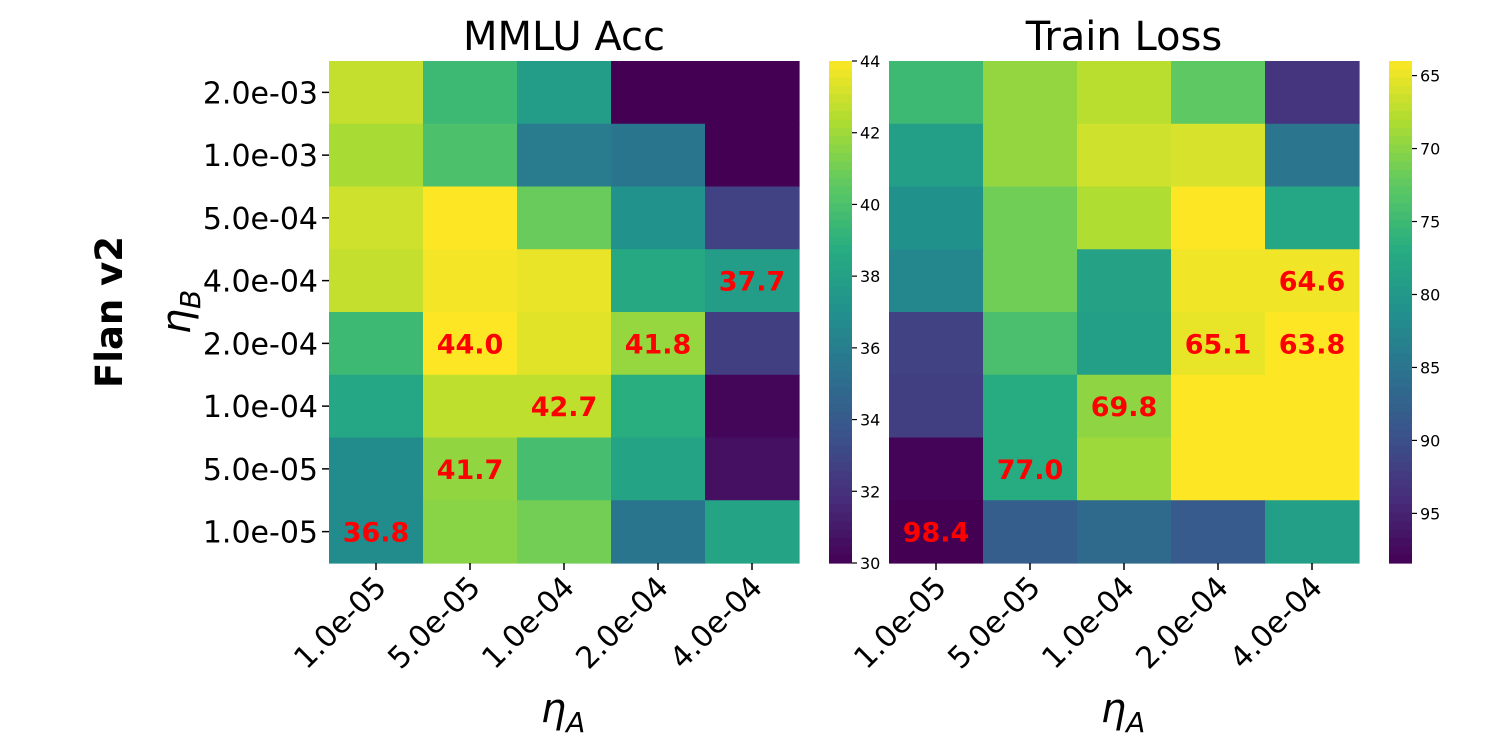 The height and width of the screenshot is (751, 1495). Describe the element at coordinates (1430, 368) in the screenshot. I see `colorbar-tick-label: 85` at that location.